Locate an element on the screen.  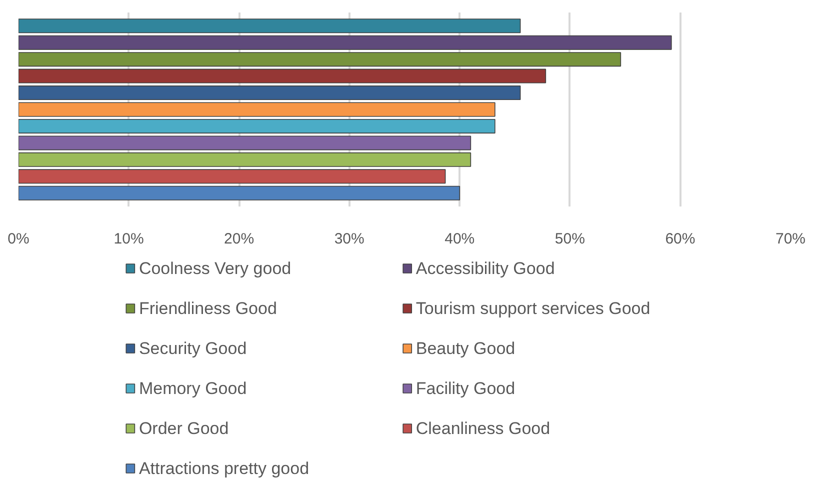
legend-label: Coolness Very good is located at coordinates (215, 268).